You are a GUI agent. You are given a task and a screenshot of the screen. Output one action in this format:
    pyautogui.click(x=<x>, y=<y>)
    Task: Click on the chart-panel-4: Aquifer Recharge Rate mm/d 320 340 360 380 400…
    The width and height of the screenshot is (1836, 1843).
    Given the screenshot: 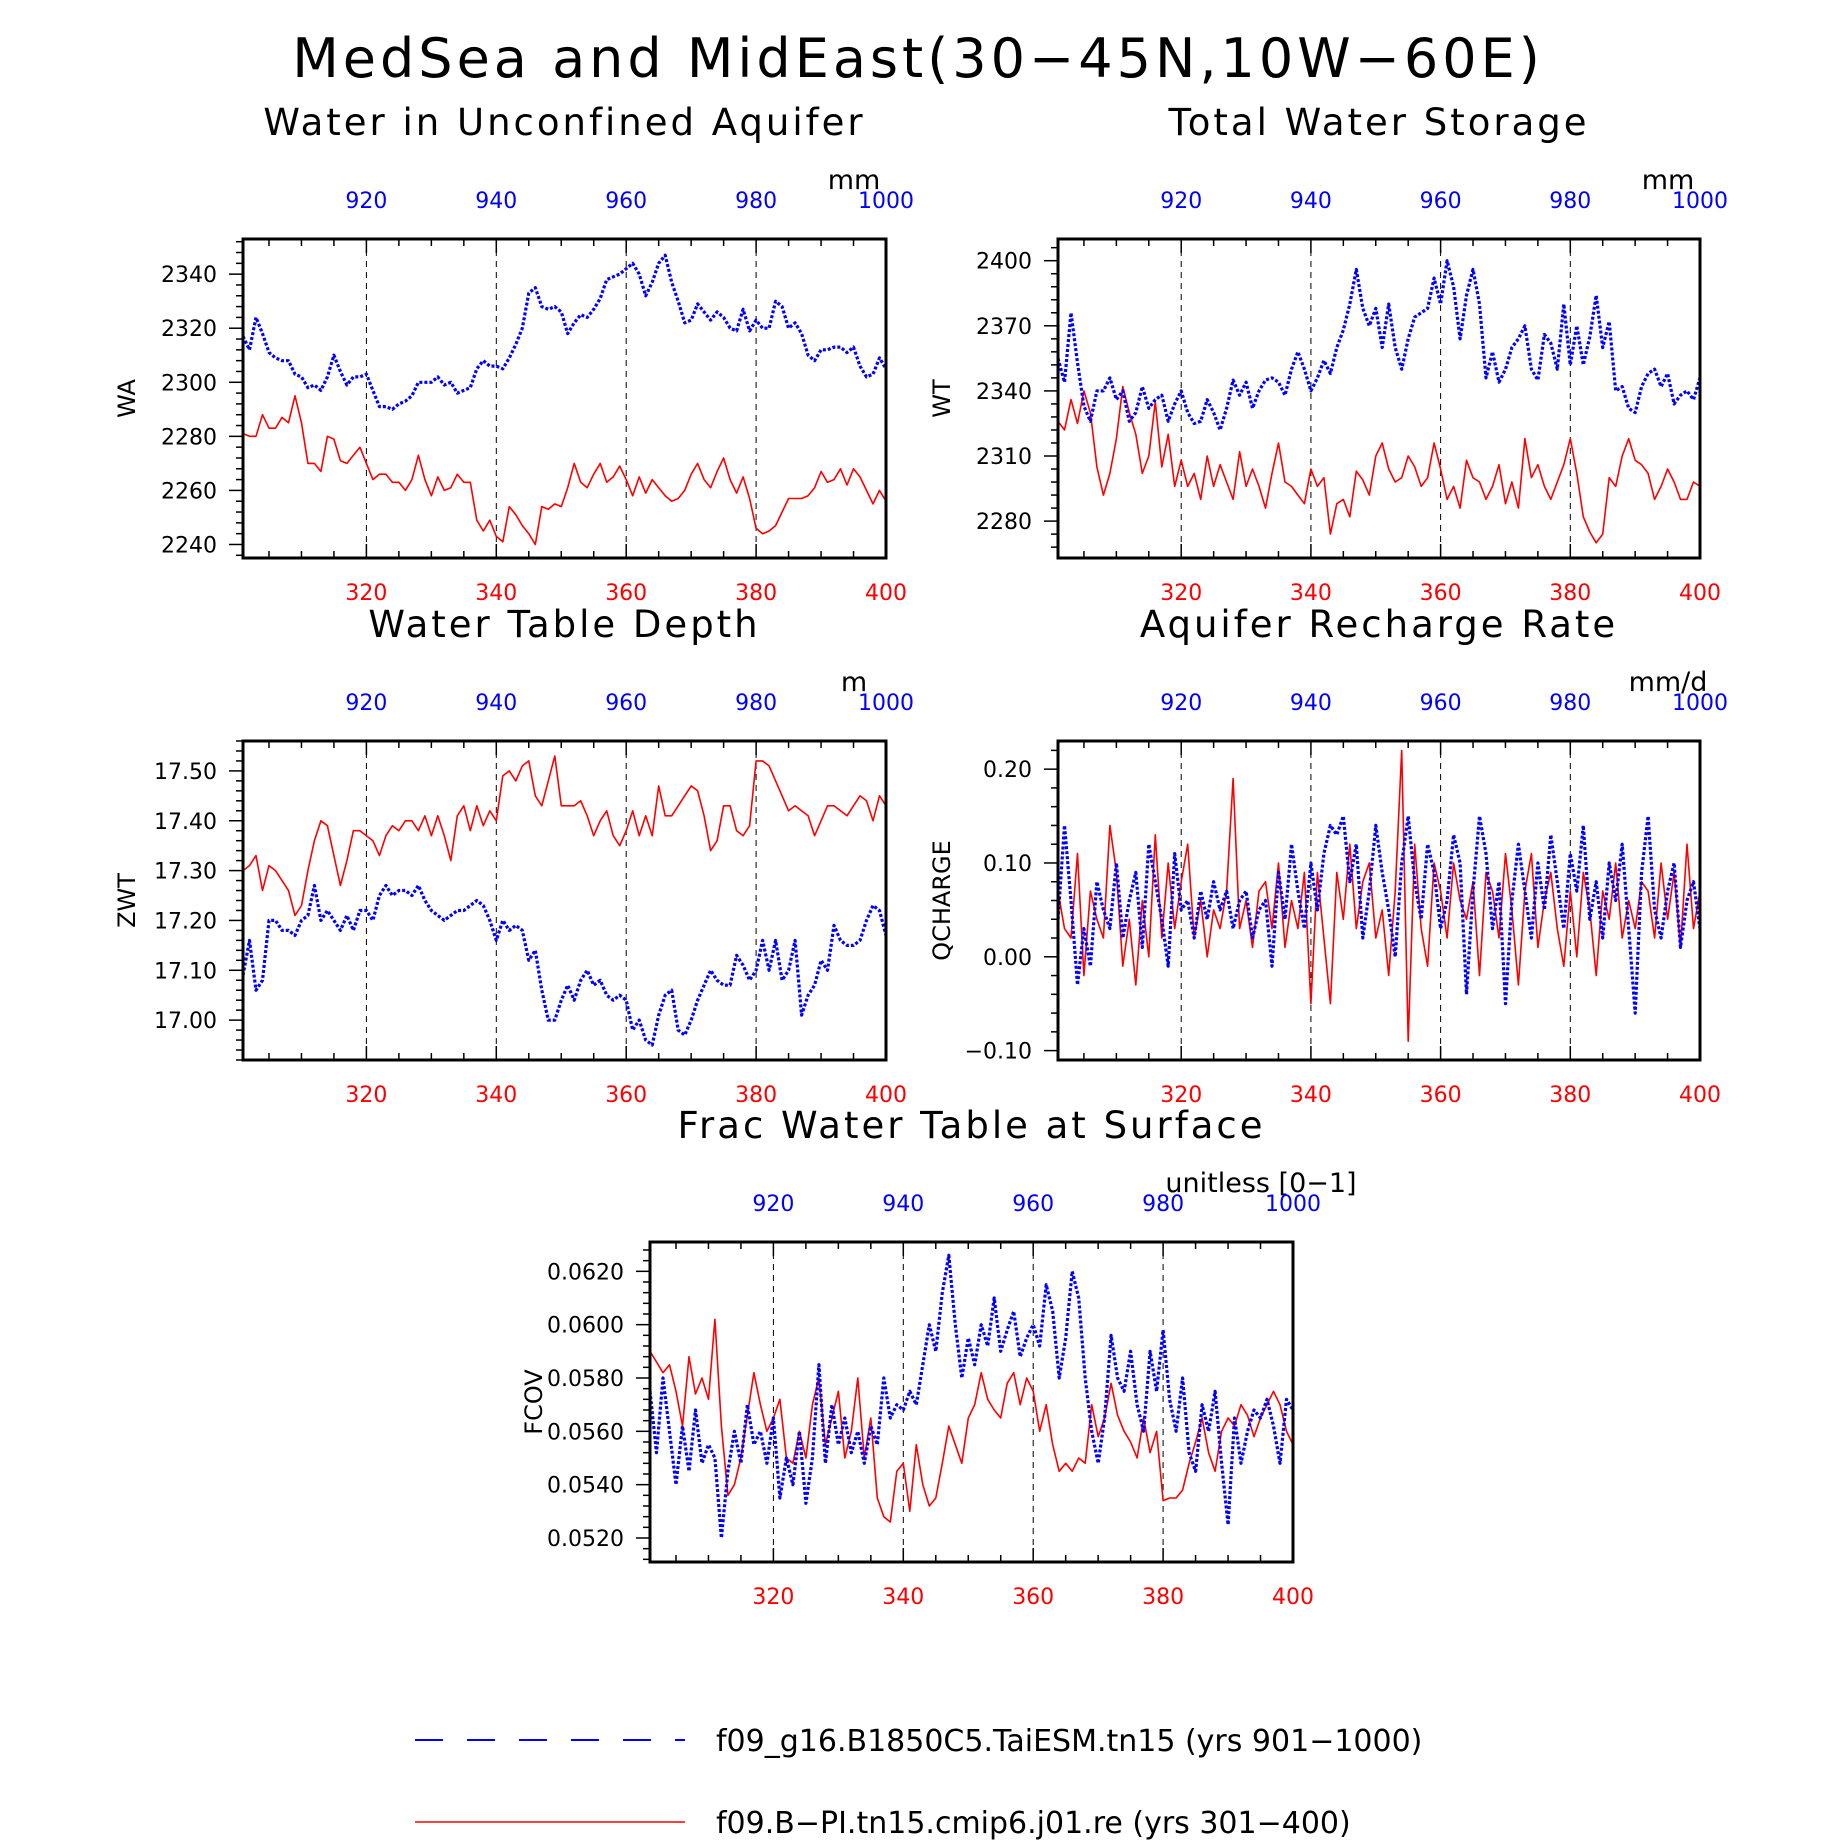 What is the action you would take?
    pyautogui.click(x=1328, y=855)
    